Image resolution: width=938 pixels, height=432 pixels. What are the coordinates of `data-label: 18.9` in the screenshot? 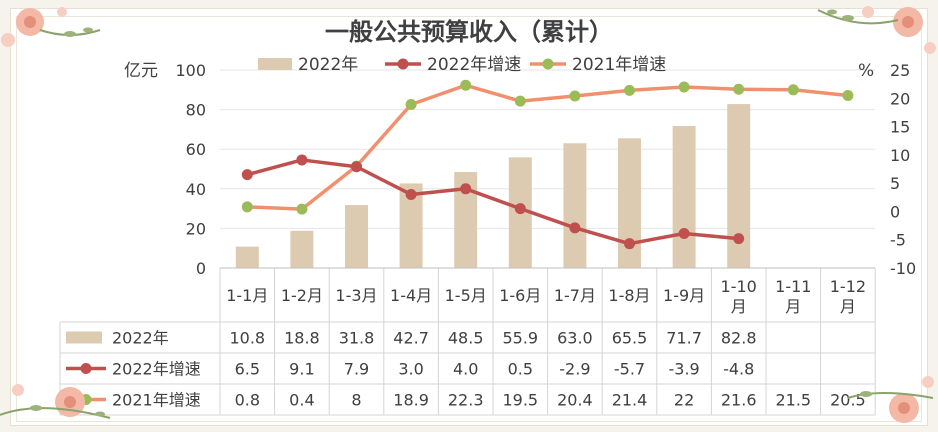 It's located at (411, 400).